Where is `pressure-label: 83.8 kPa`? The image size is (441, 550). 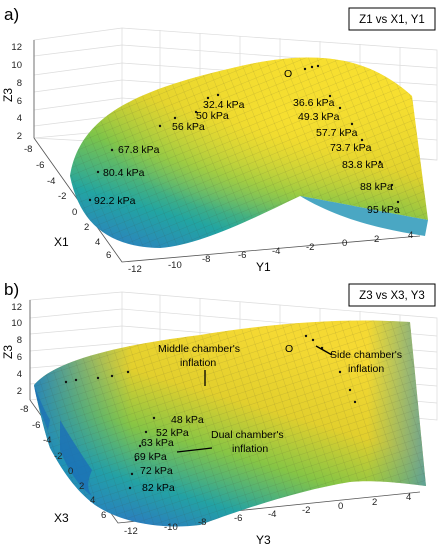
pressure-label: 83.8 kPa is located at coordinates (363, 165).